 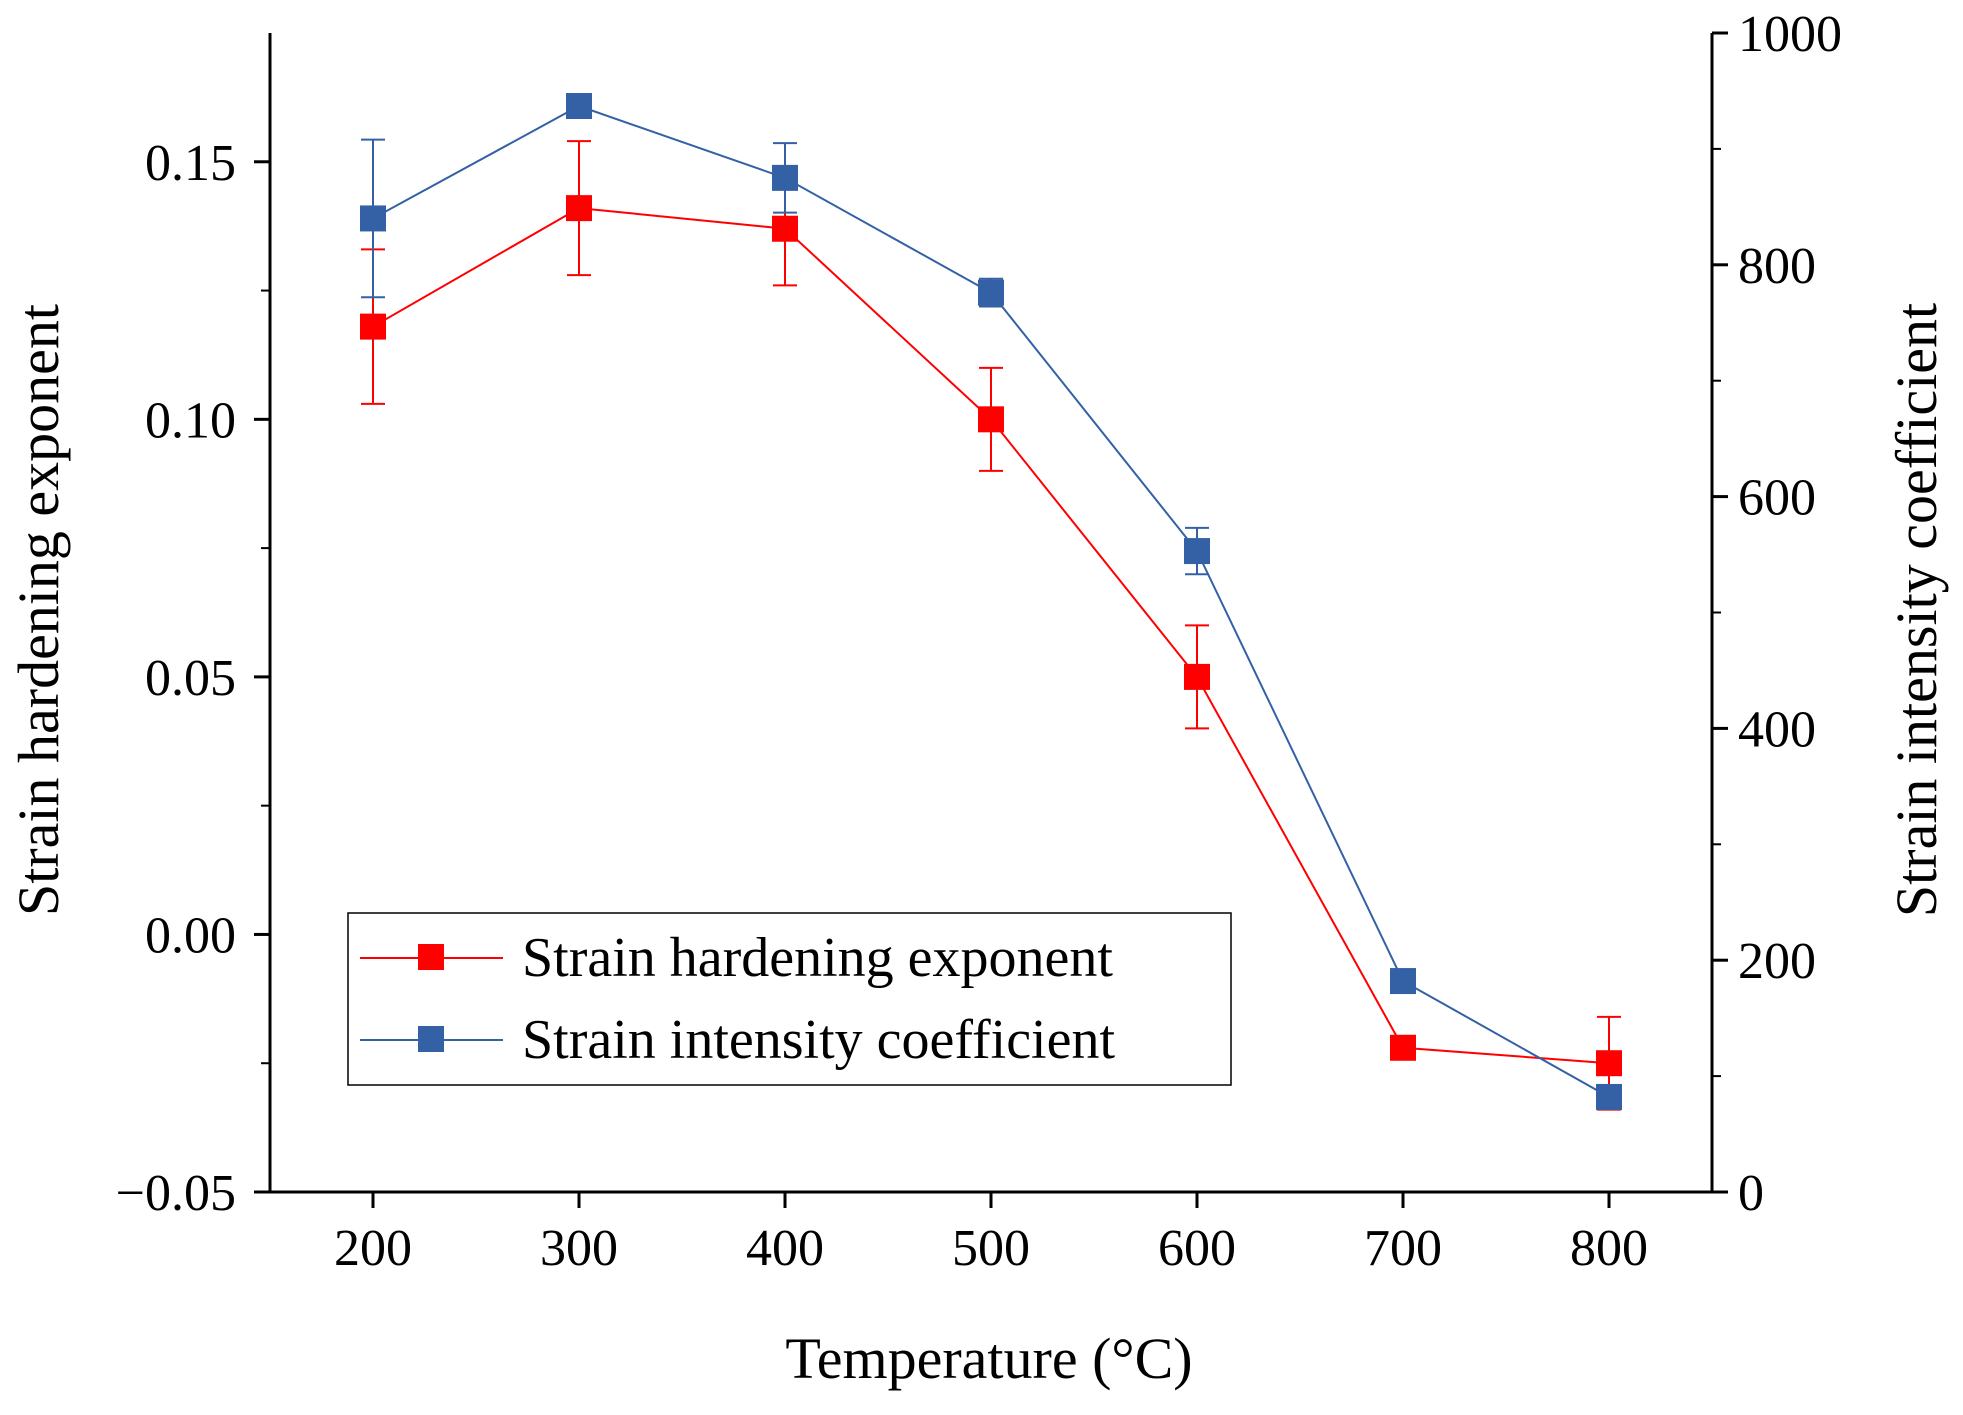 What do you see at coordinates (1916, 610) in the screenshot?
I see `y-right-axis-title: Strain intensity coefficient` at bounding box center [1916, 610].